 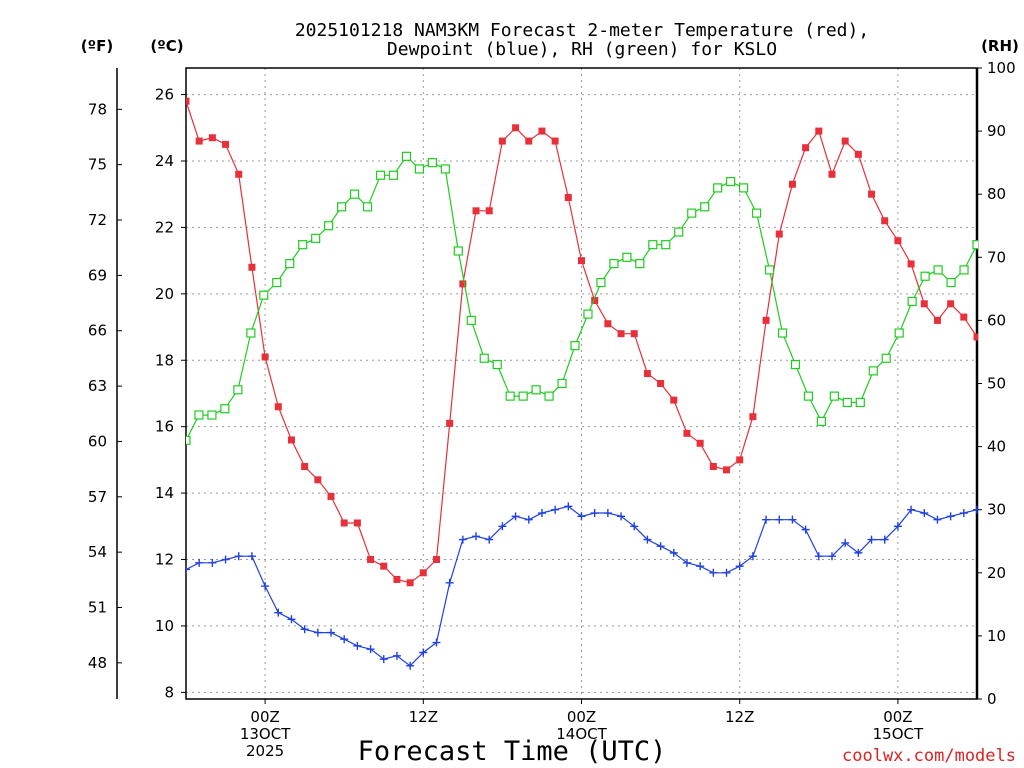 What do you see at coordinates (996, 384) in the screenshot?
I see `rh-tick-label: 50` at bounding box center [996, 384].